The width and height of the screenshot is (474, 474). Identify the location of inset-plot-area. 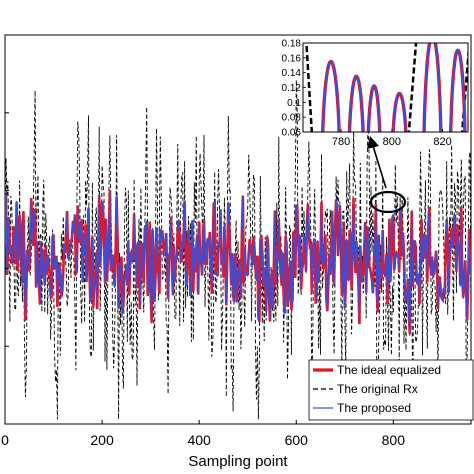
(385, 87).